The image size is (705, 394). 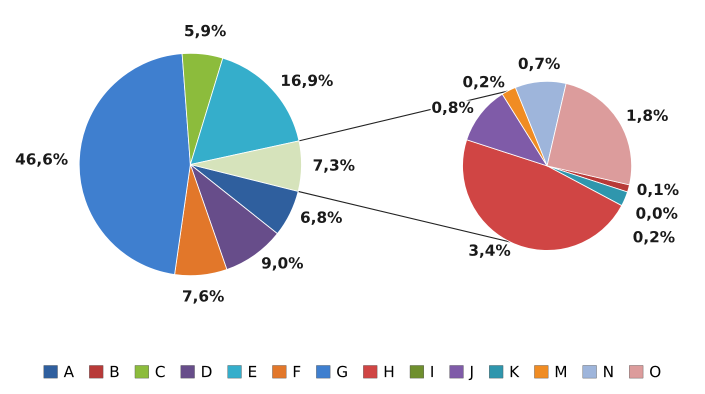 What do you see at coordinates (389, 372) in the screenshot?
I see `legend-label: H` at bounding box center [389, 372].